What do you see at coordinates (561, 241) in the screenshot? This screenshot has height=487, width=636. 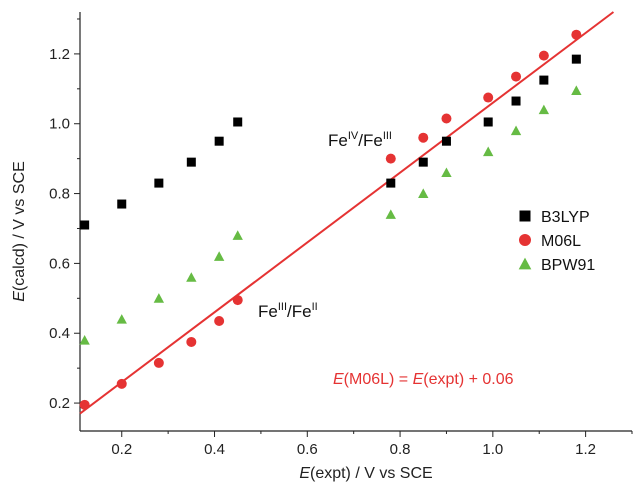 I see `legend-label-m06l: M06L` at bounding box center [561, 241].